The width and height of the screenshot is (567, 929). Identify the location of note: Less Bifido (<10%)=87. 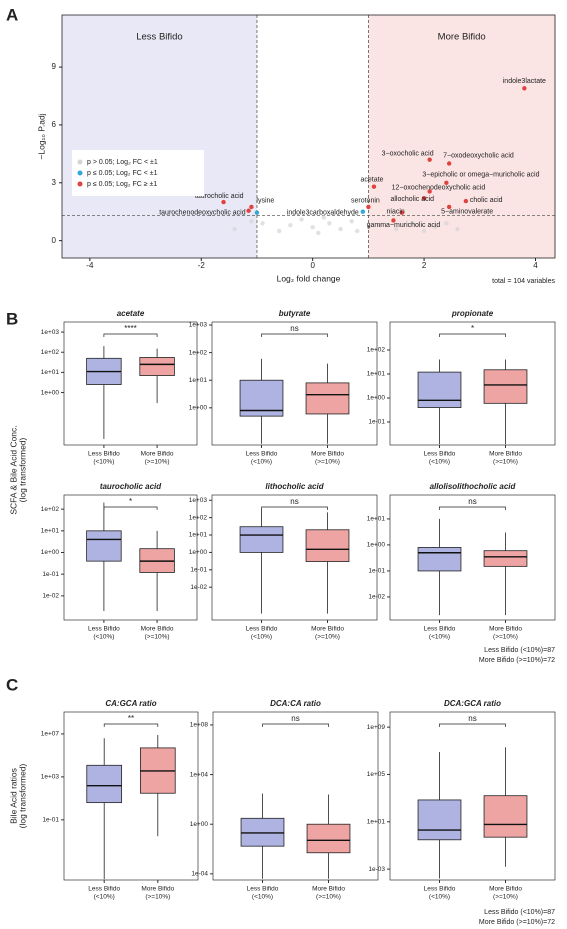
(519, 912).